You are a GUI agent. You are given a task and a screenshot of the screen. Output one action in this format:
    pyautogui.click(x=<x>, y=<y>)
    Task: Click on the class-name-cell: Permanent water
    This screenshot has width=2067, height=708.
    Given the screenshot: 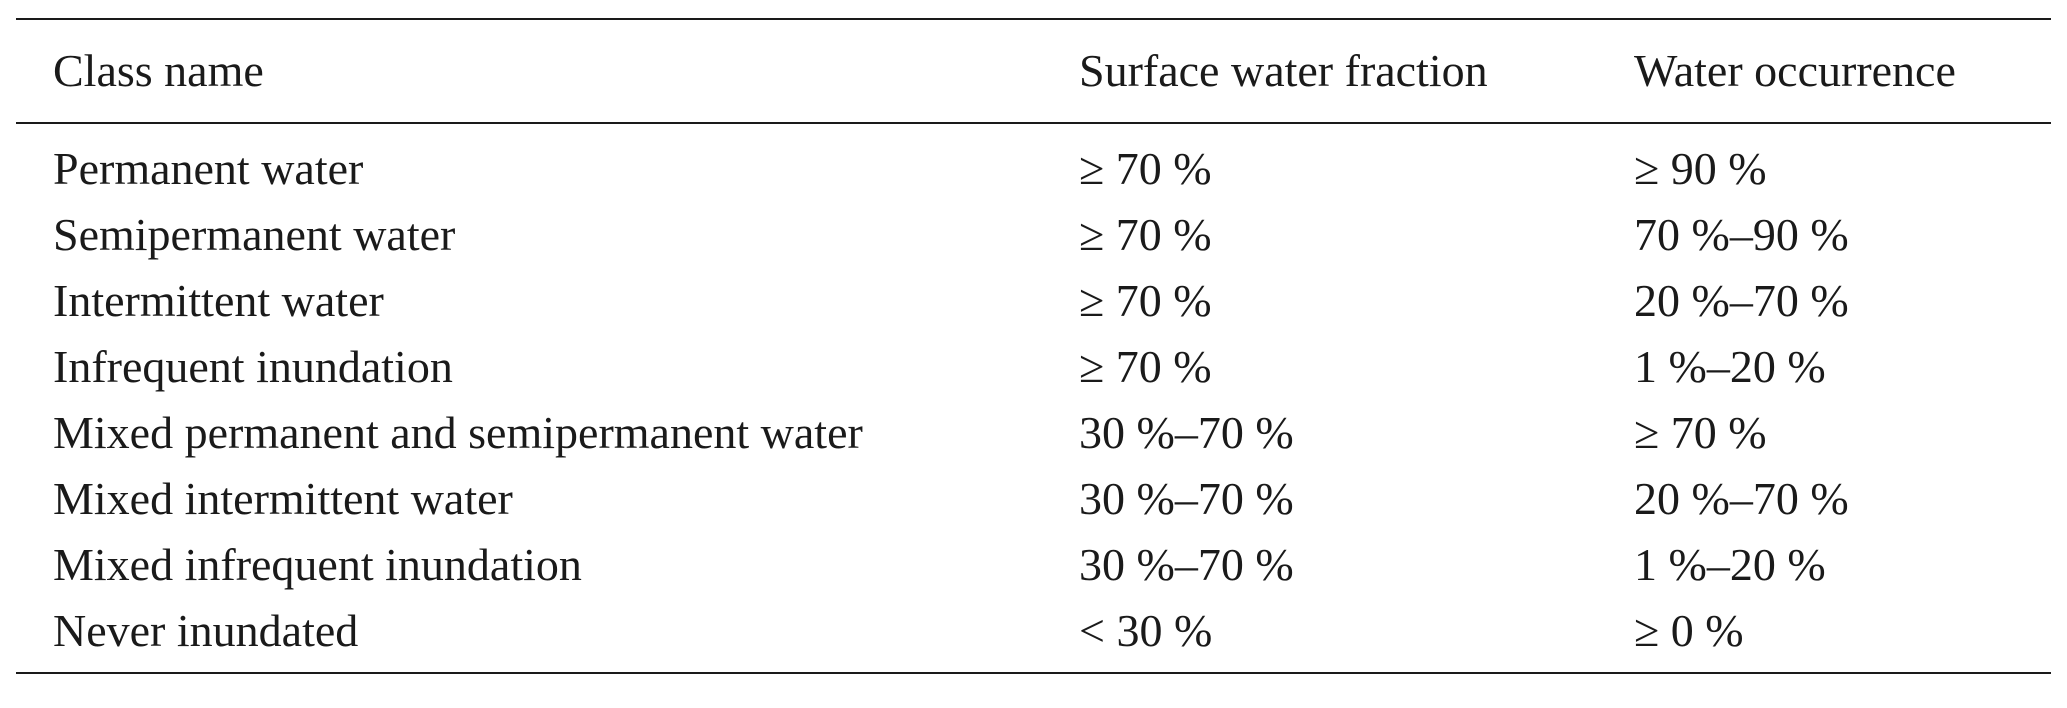 What is the action you would take?
    pyautogui.click(x=208, y=168)
    